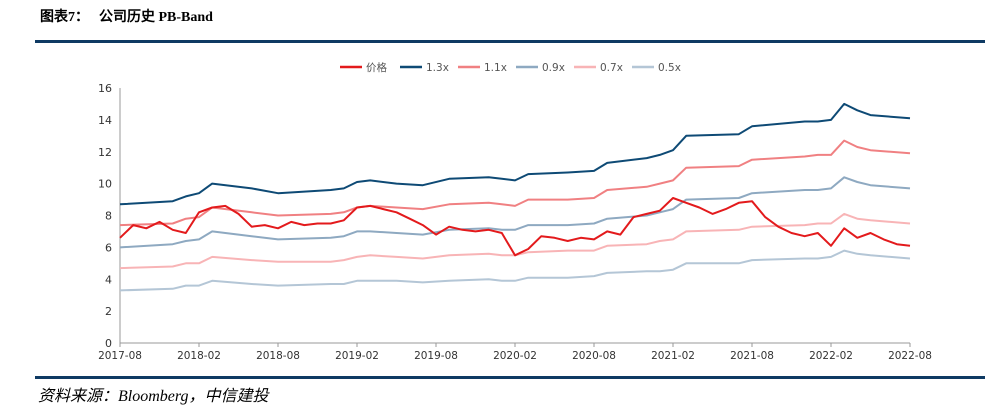 Image resolution: width=992 pixels, height=418 pixels. Describe the element at coordinates (510, 41) in the screenshot. I see `top-rule` at that location.